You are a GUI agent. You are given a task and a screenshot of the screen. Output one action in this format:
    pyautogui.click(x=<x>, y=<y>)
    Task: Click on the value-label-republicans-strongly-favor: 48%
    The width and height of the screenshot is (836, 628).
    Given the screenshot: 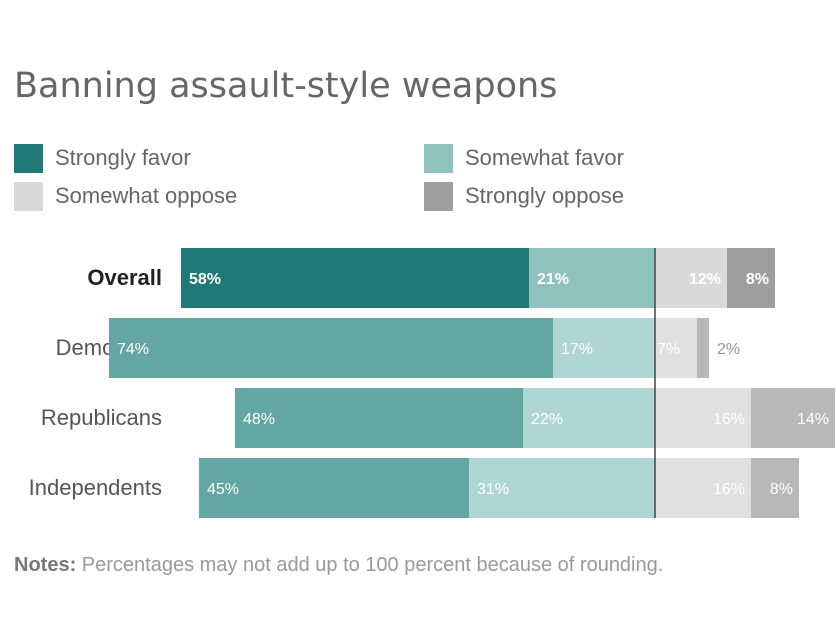 What is the action you would take?
    pyautogui.click(x=259, y=419)
    